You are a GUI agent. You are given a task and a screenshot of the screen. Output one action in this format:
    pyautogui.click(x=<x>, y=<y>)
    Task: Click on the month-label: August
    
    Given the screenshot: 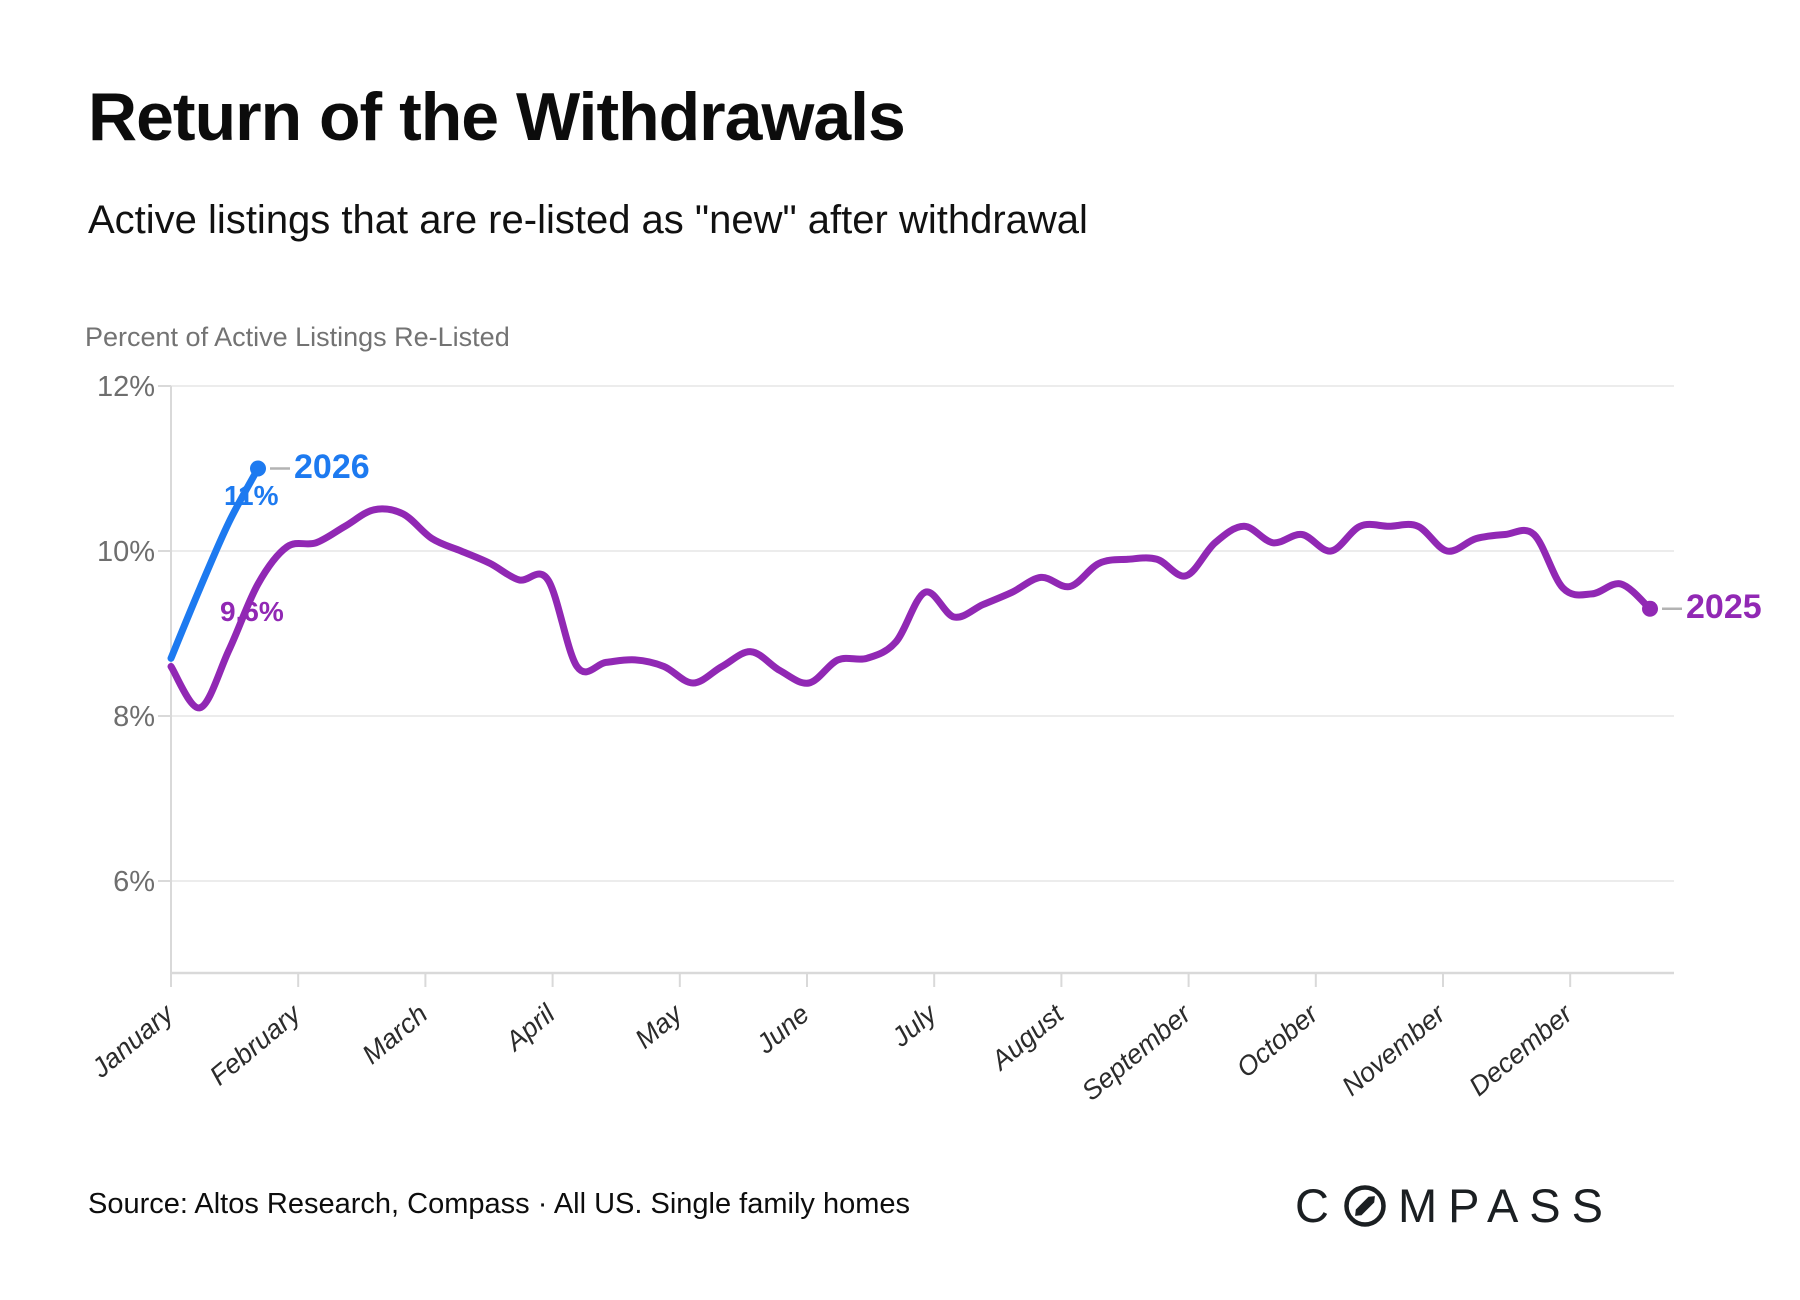 What is the action you would take?
    pyautogui.click(x=1027, y=1037)
    